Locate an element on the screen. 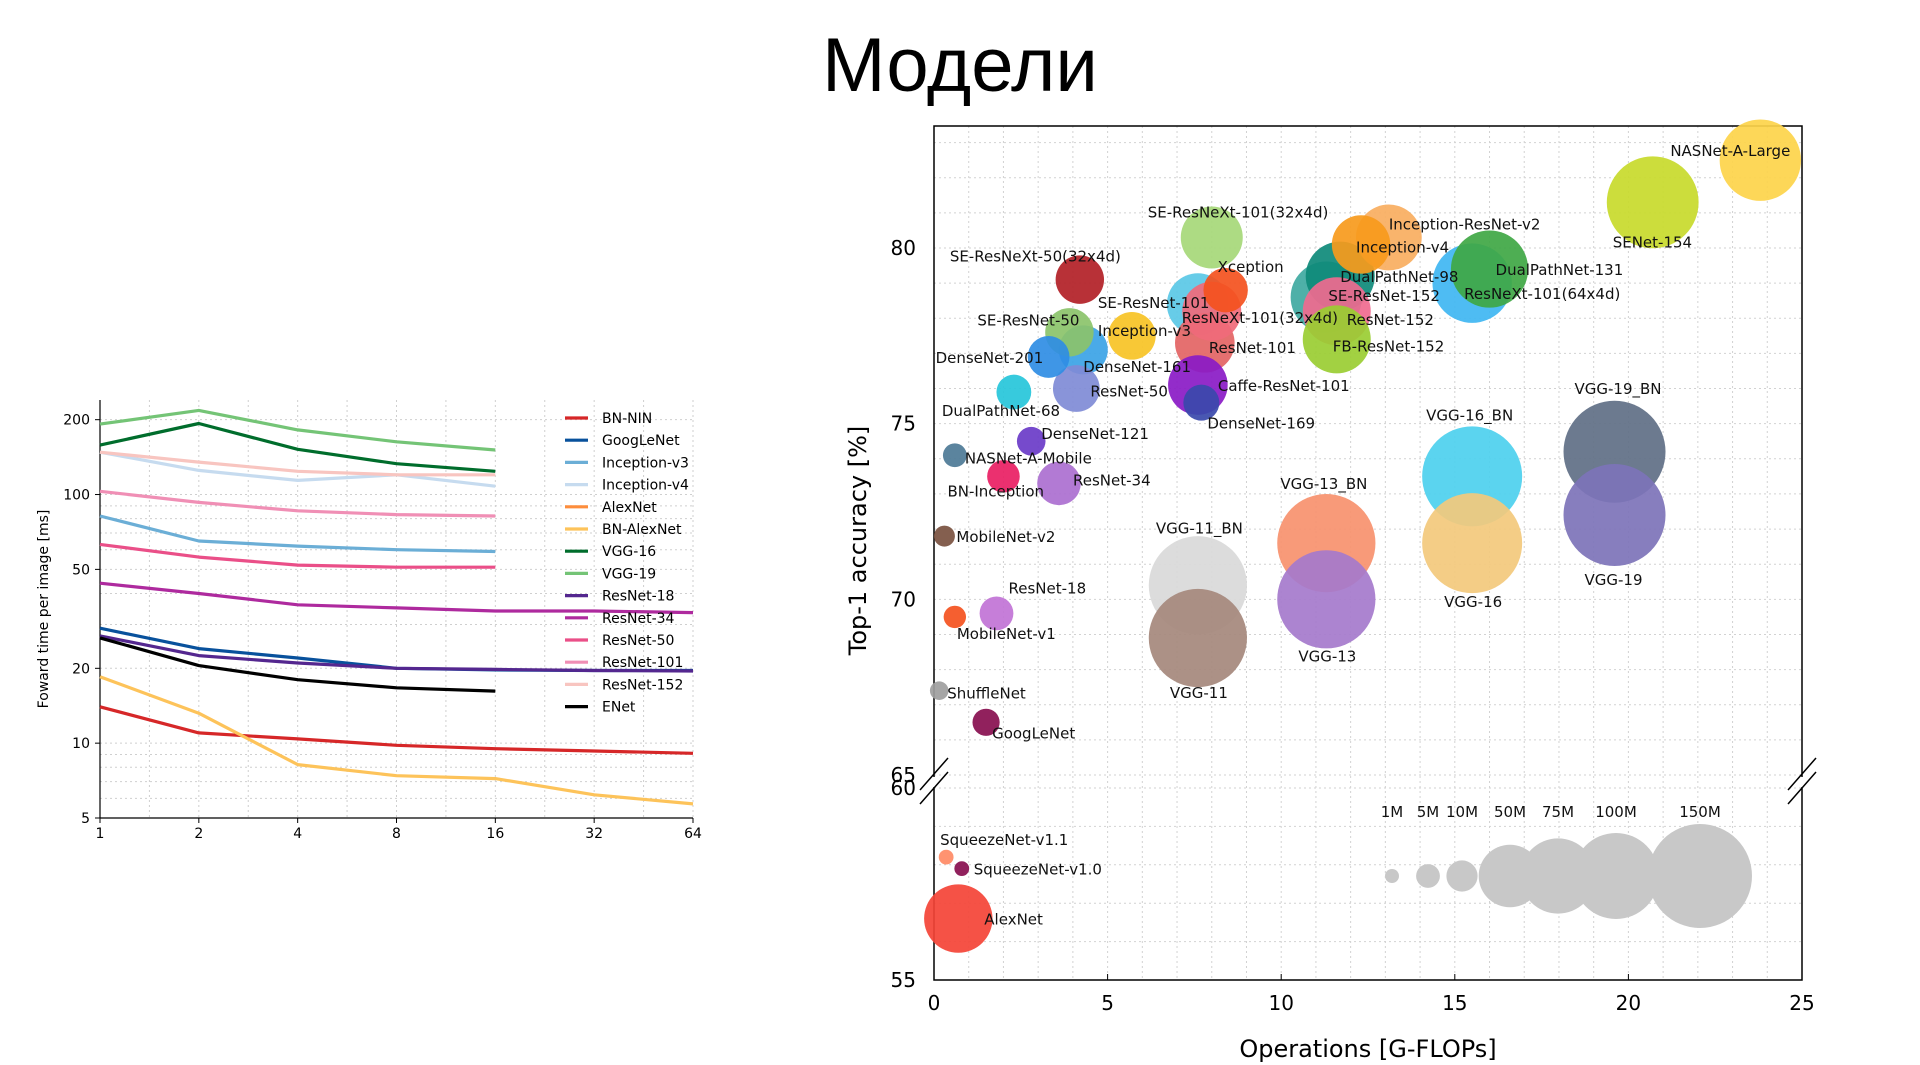 The image size is (1920, 1065). bubble-label-se-resnext-101-32x4d: SE-ResNeXt-101(32x4d) is located at coordinates (1238, 212).